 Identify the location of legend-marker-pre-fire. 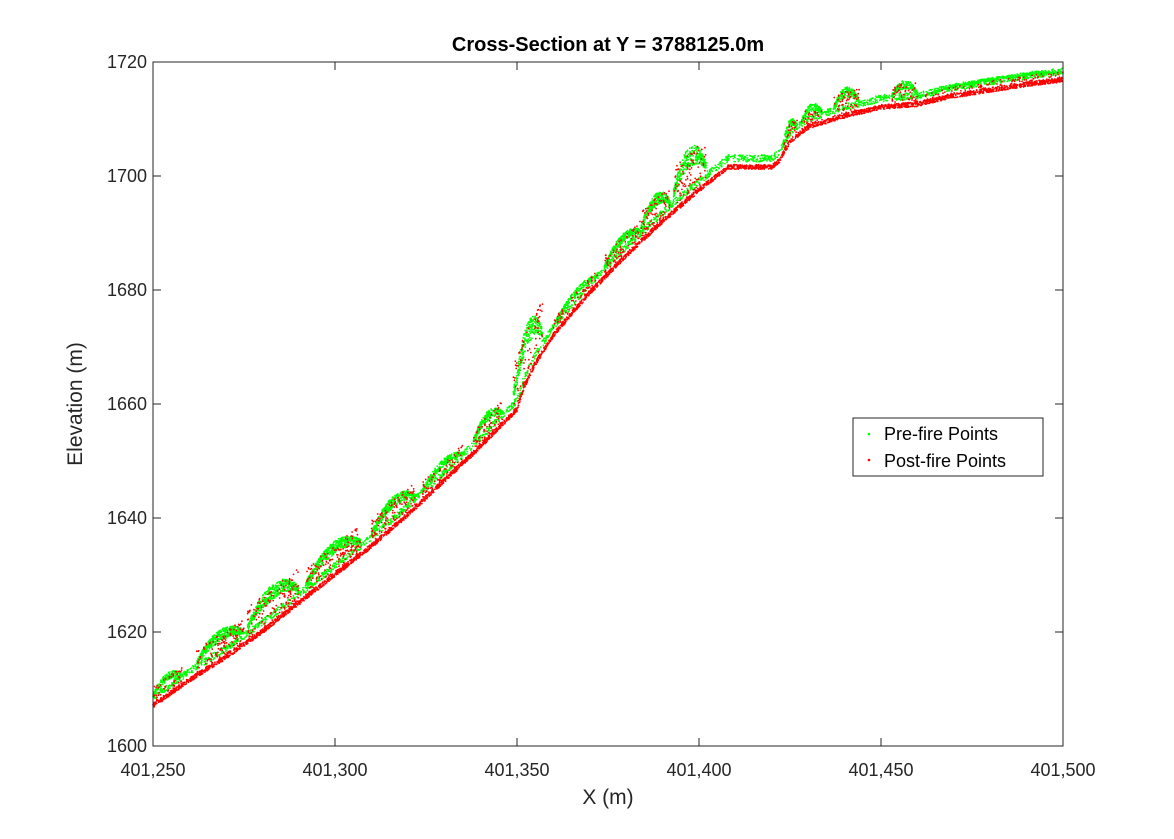
(869, 434).